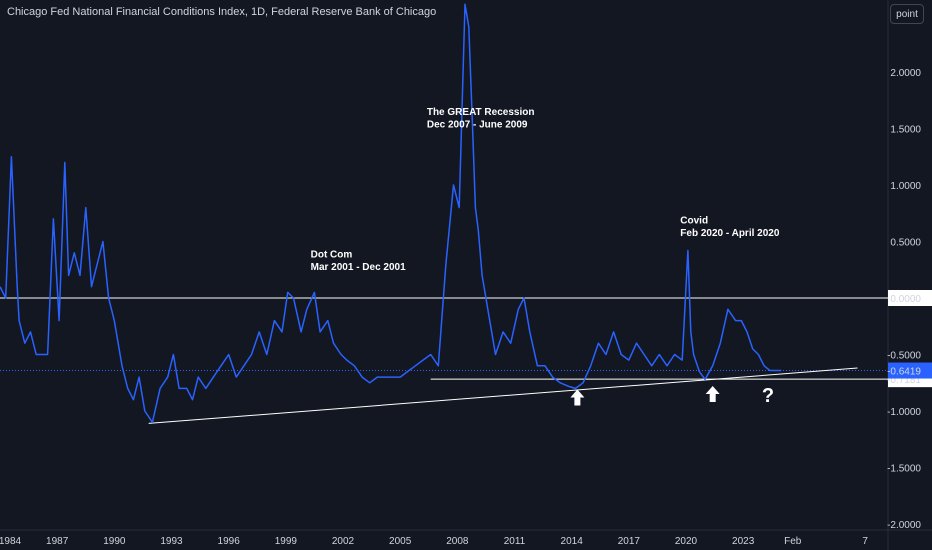 The image size is (932, 550). I want to click on last-value-label-bg, so click(910, 370).